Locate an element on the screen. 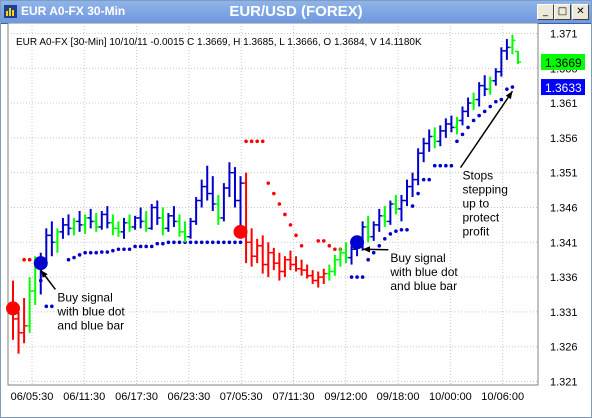  app-icon is located at coordinates (10, 11).